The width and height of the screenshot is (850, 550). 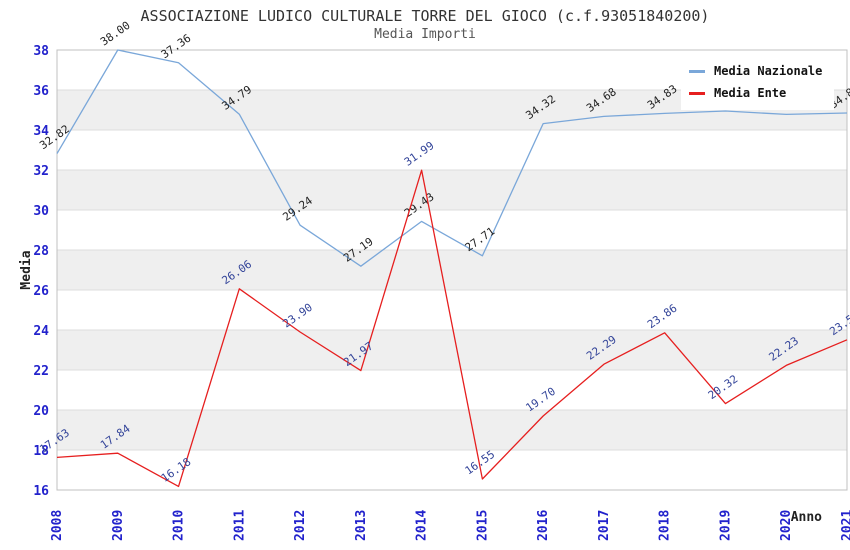 What do you see at coordinates (697, 93) in the screenshot?
I see `media-ente-swatch-icon` at bounding box center [697, 93].